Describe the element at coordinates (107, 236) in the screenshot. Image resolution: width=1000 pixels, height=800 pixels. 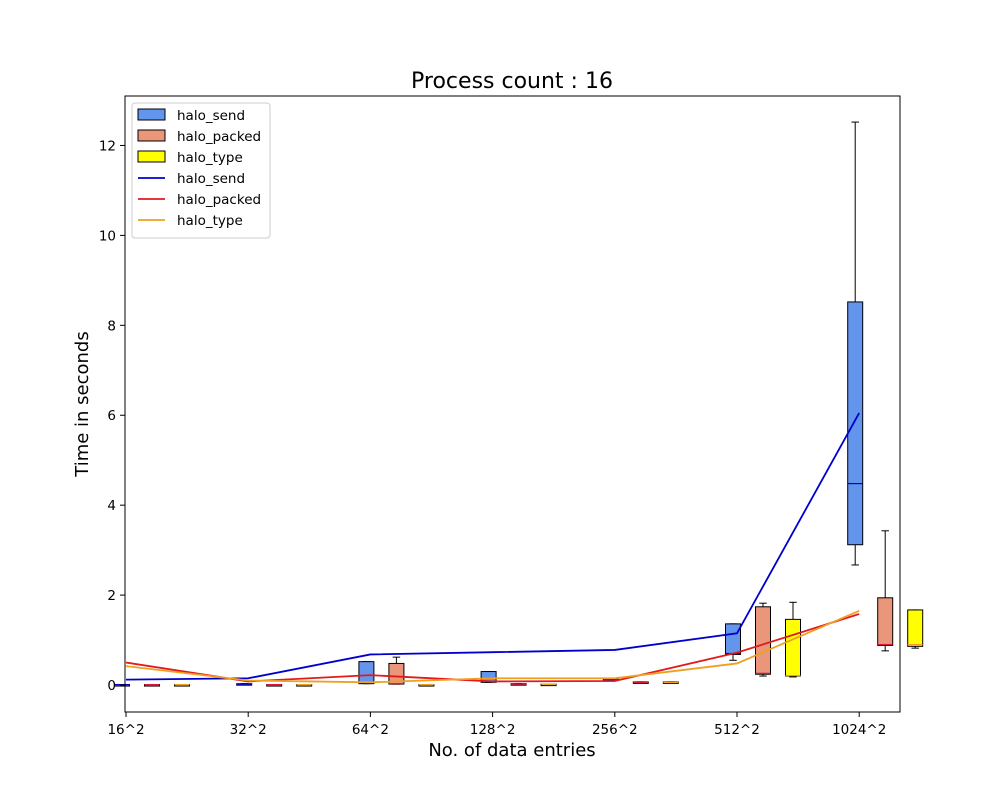
I see `y-tick-label: 10` at that location.